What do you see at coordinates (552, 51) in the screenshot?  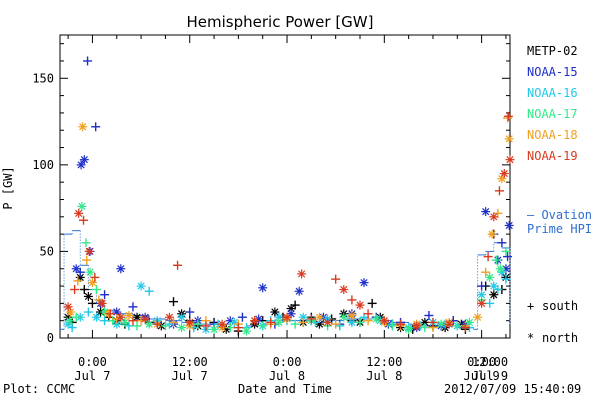 I see `legend-entry-metp-02: METP-02` at bounding box center [552, 51].